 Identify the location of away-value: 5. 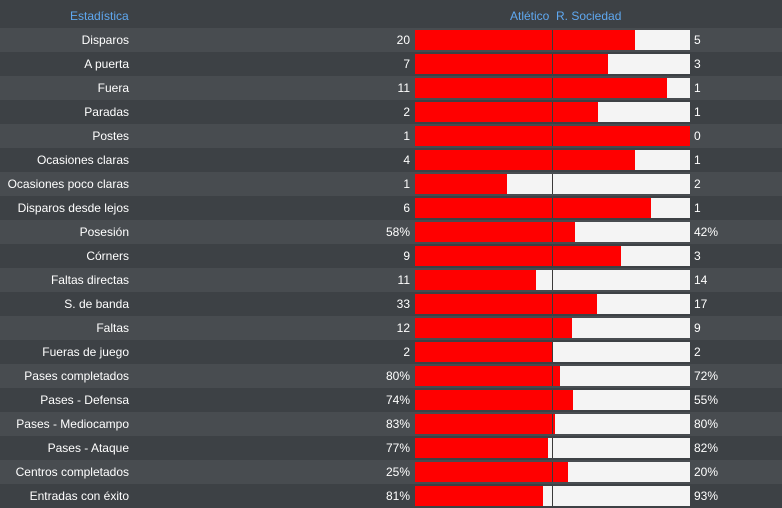
(697, 40).